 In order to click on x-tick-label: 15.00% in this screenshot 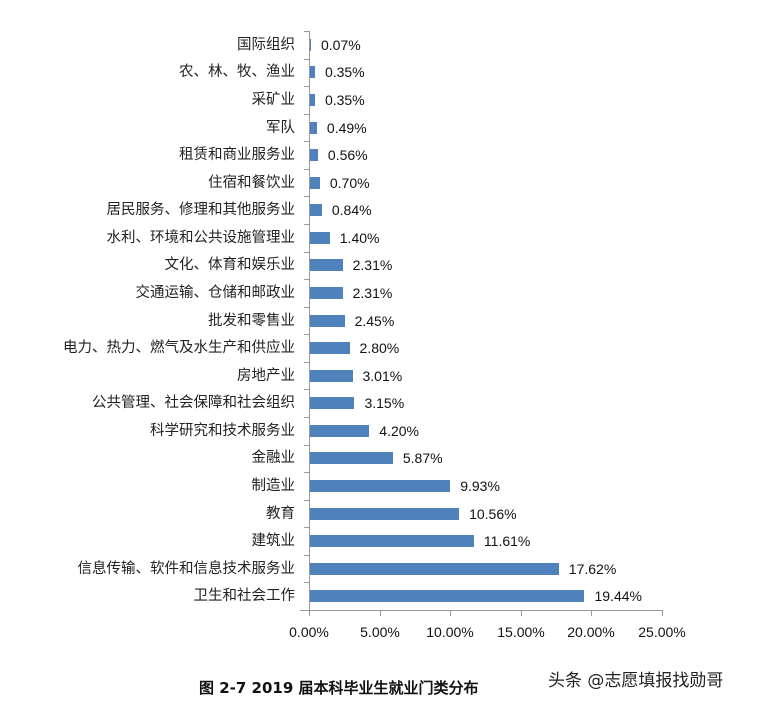, I will do `click(521, 632)`.